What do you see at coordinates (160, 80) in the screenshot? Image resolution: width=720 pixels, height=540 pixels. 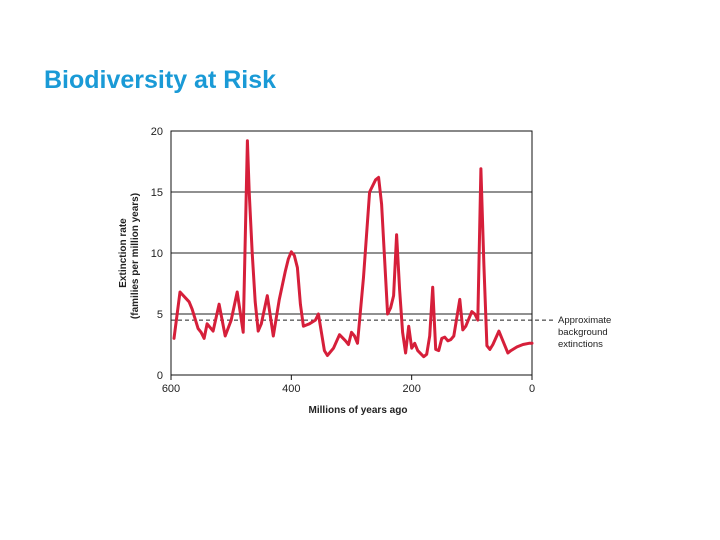 I see `slide-title: Biodiversity at Risk` at bounding box center [160, 80].